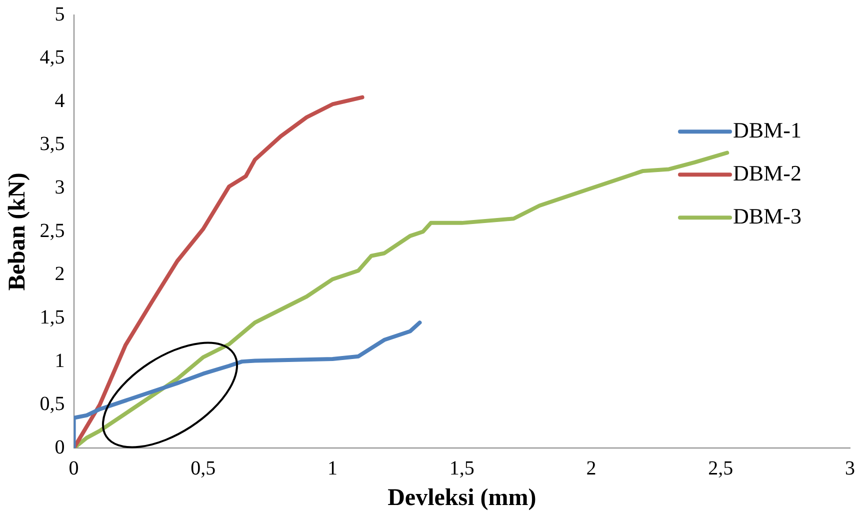 The image size is (858, 513). I want to click on y-axis-title: Beban (kN), so click(17, 231).